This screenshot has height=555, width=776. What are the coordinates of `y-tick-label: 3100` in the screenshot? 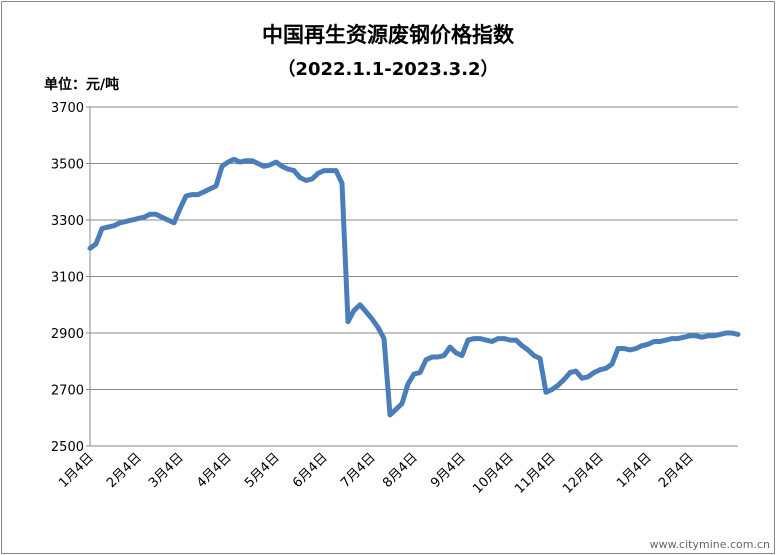 It's located at (67, 278).